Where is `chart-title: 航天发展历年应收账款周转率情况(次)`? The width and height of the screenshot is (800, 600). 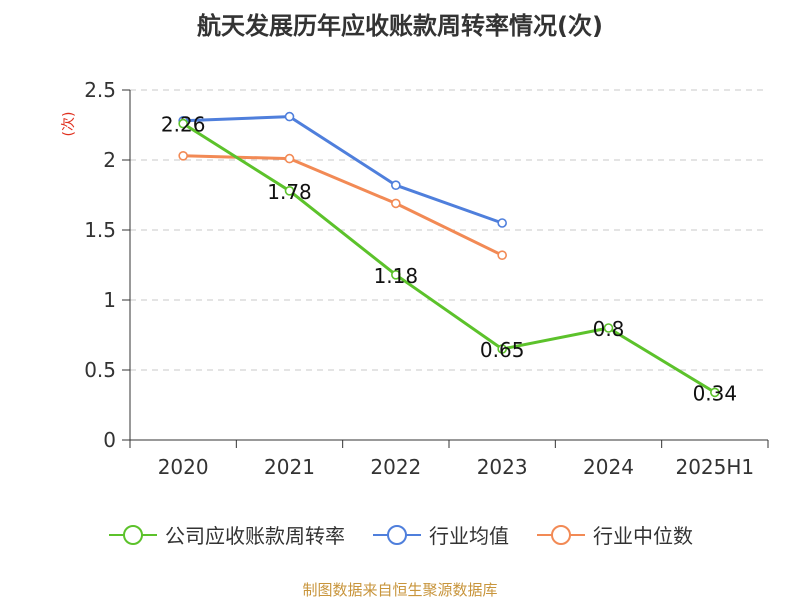
chart-title: 航天发展历年应收账款周转率情况(次) is located at coordinates (400, 26).